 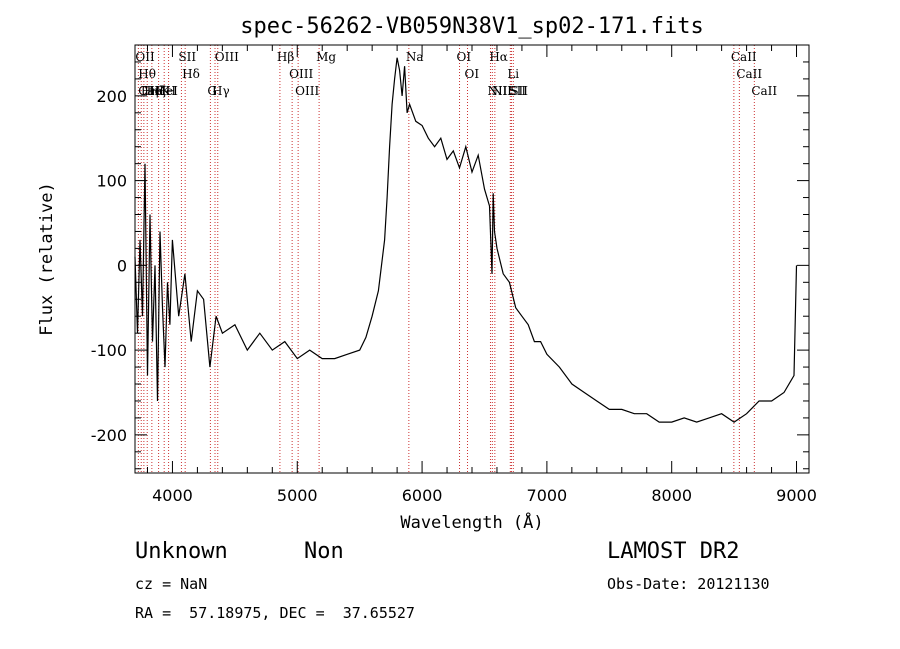 I want to click on line-label-14-0: OIII, so click(x=301, y=74).